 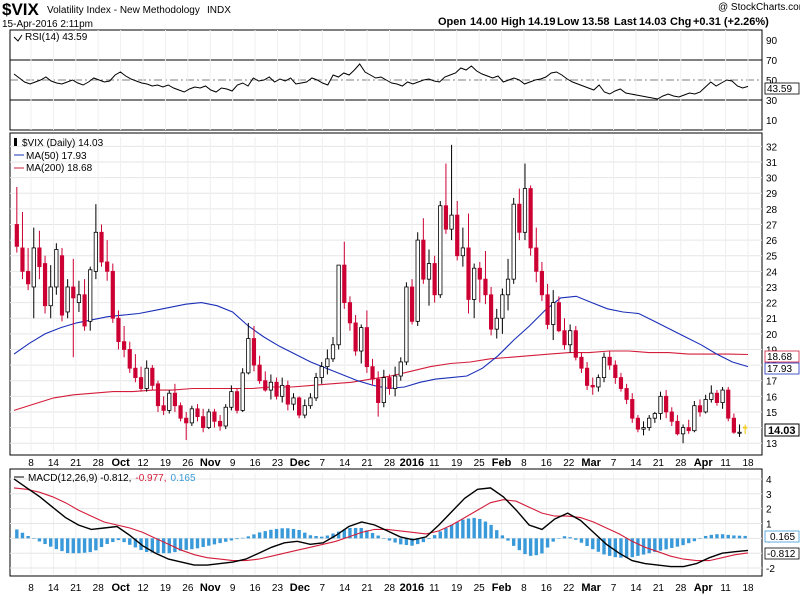 I want to click on macd-tag: -0.812, so click(x=781, y=554).